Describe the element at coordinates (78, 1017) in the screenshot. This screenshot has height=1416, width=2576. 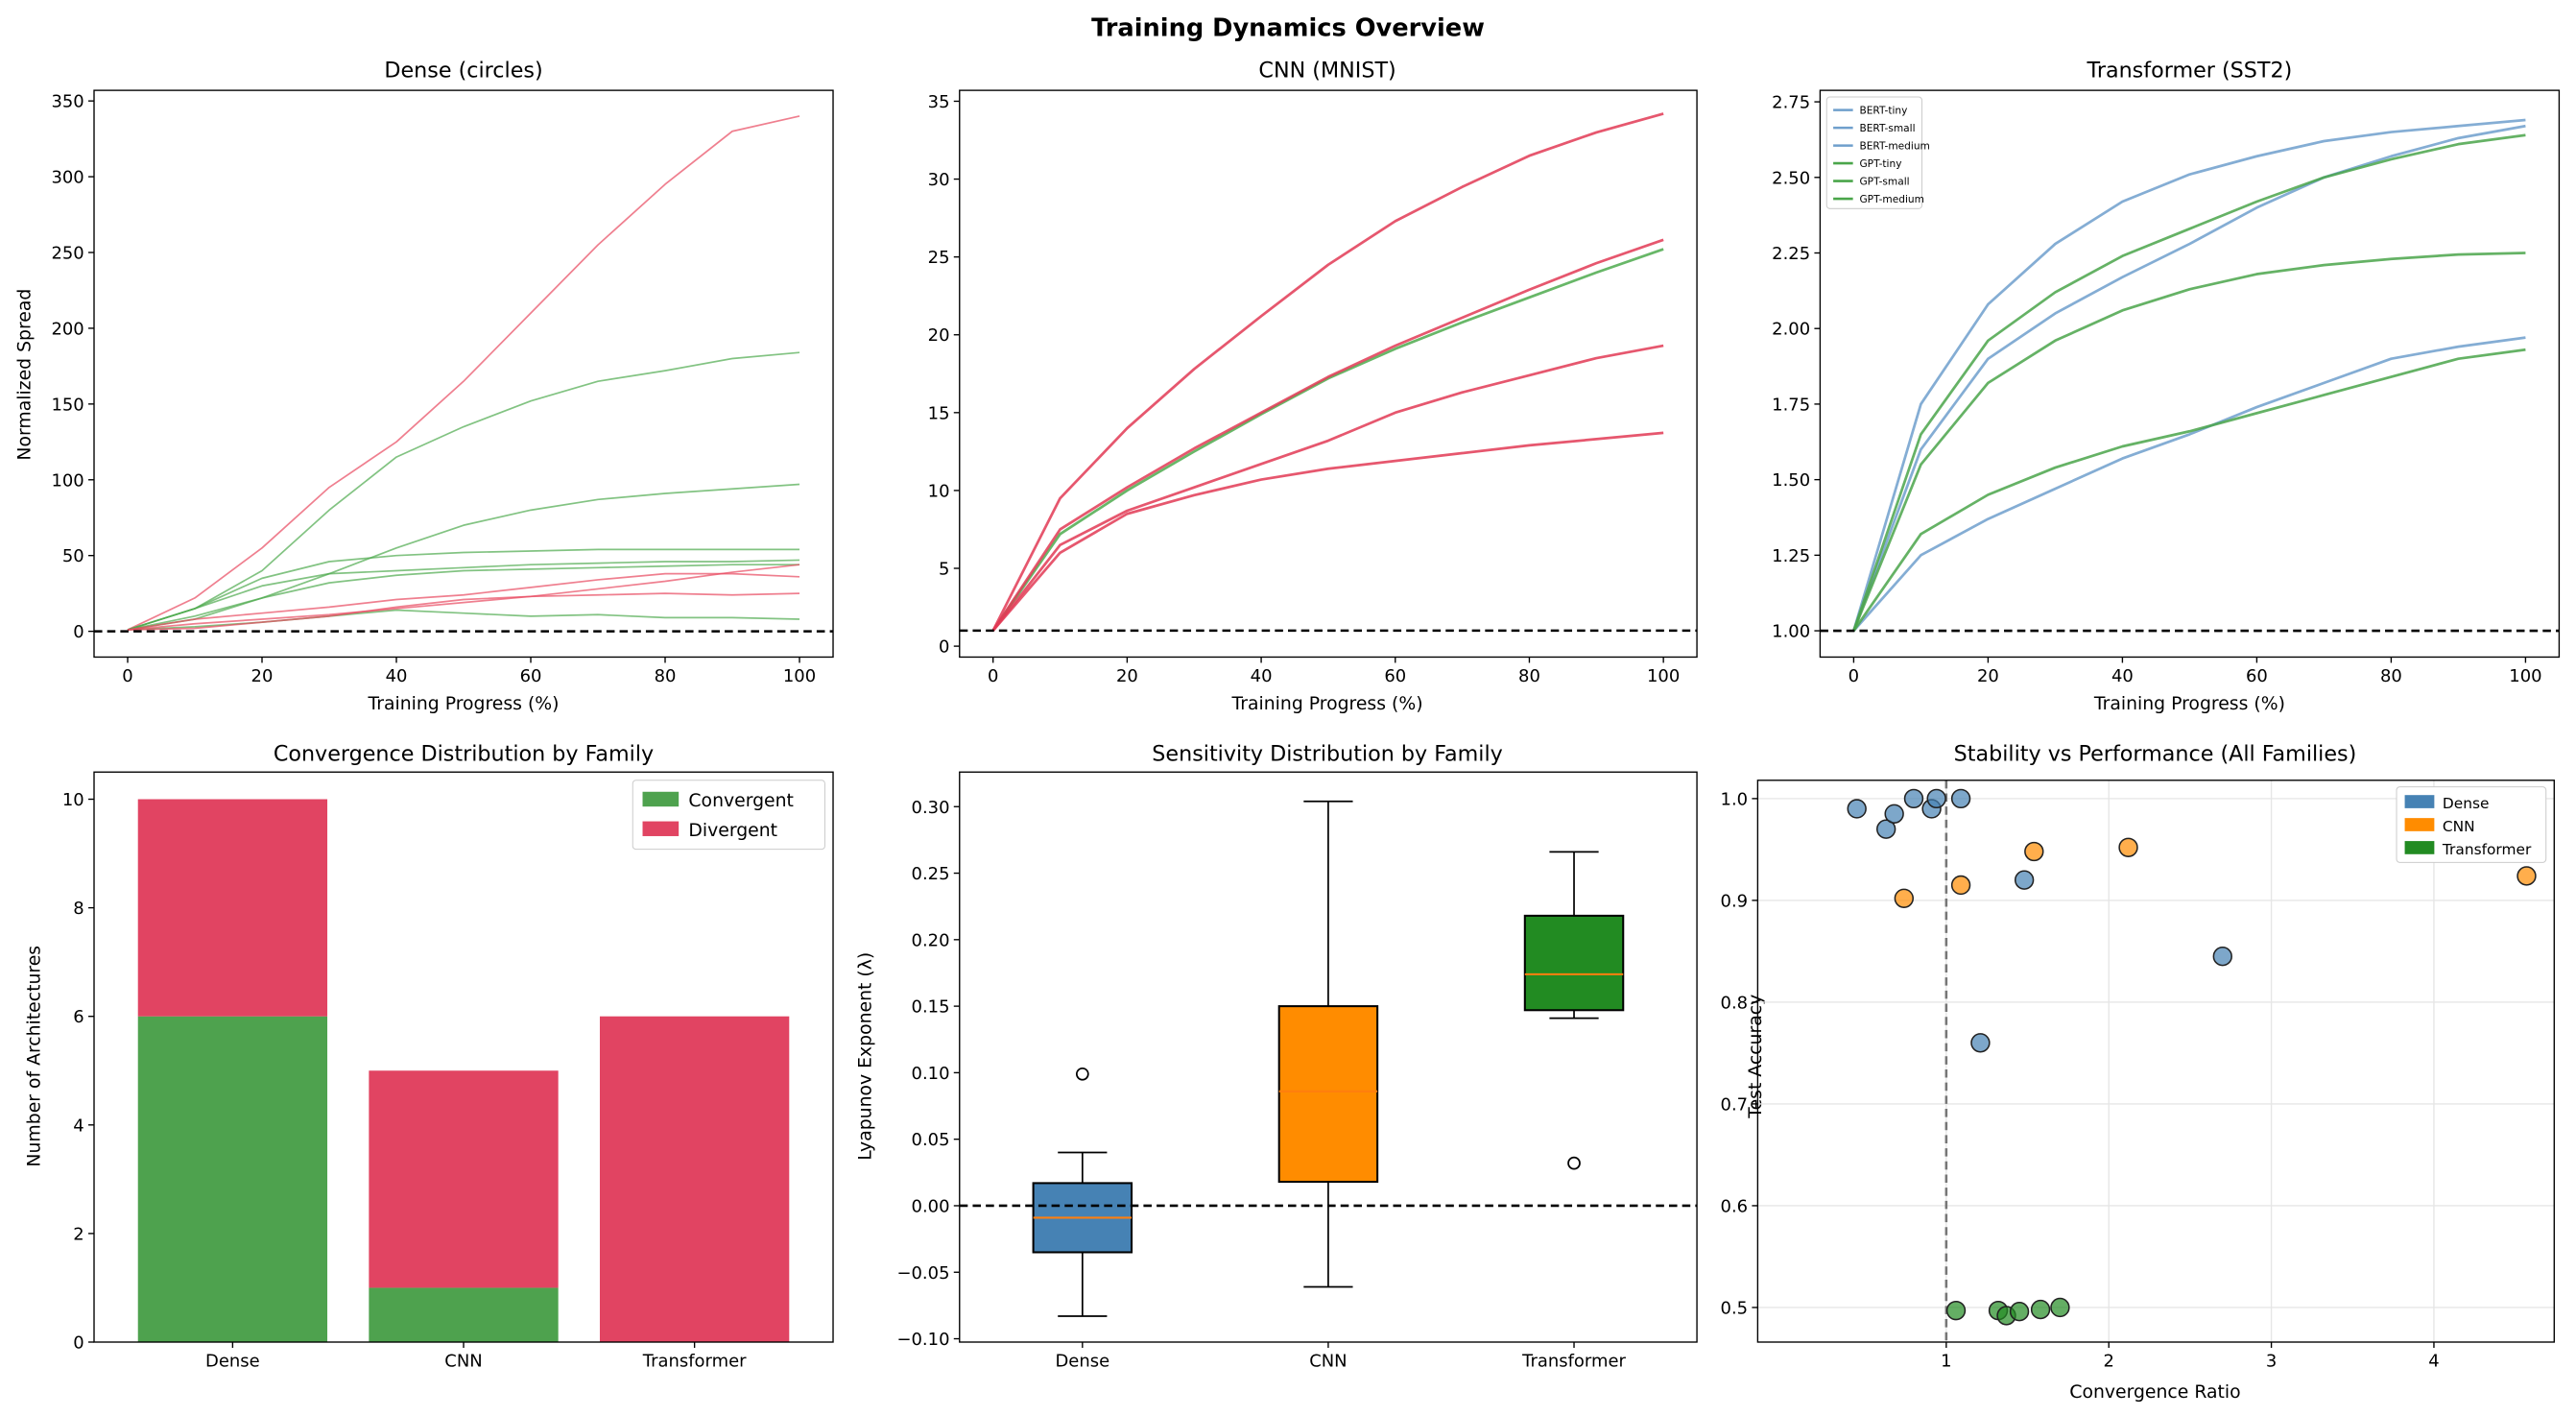
I see `y-tick-label: 6` at that location.